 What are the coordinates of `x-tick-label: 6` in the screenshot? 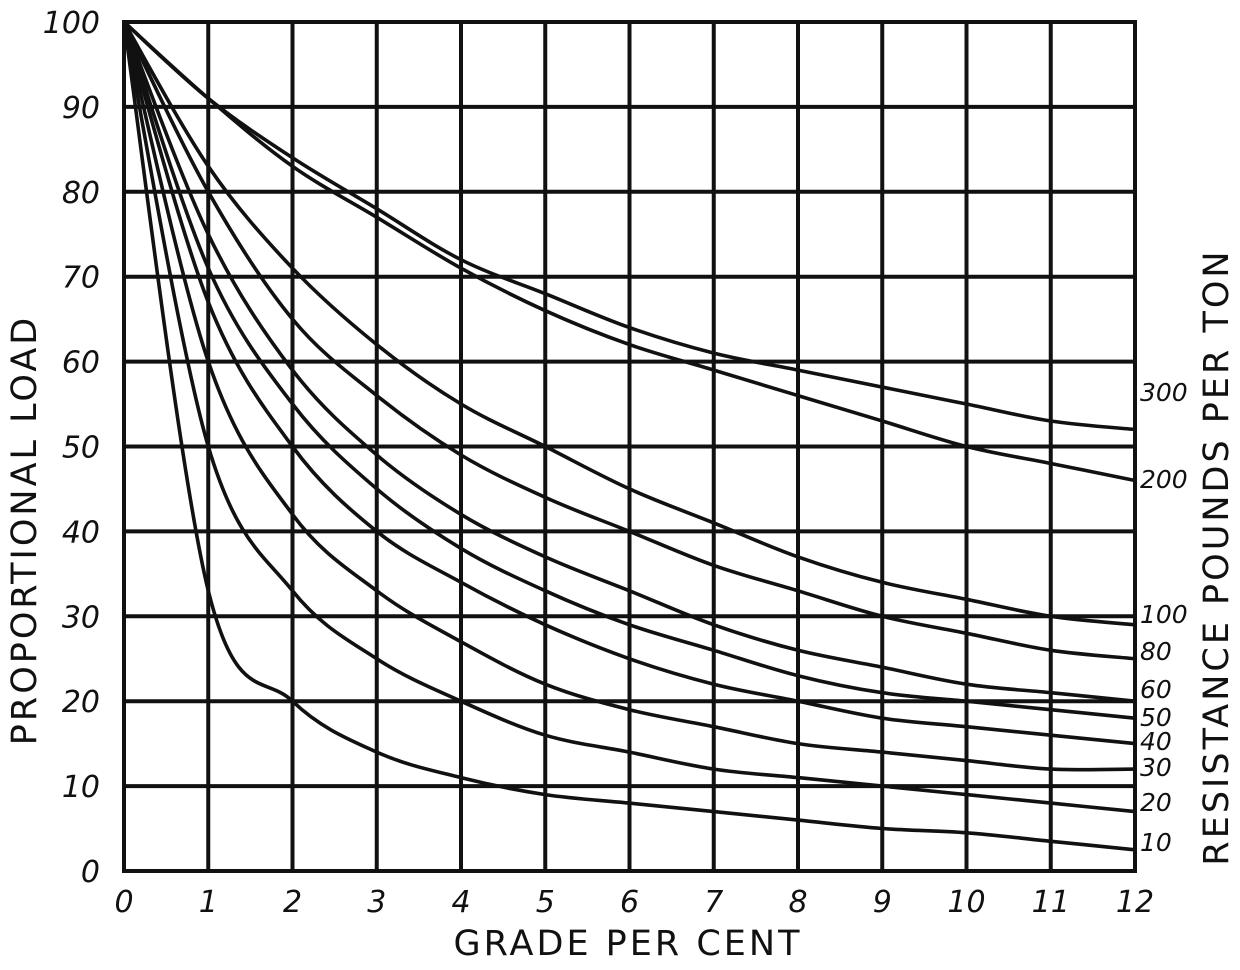 It's located at (629, 902).